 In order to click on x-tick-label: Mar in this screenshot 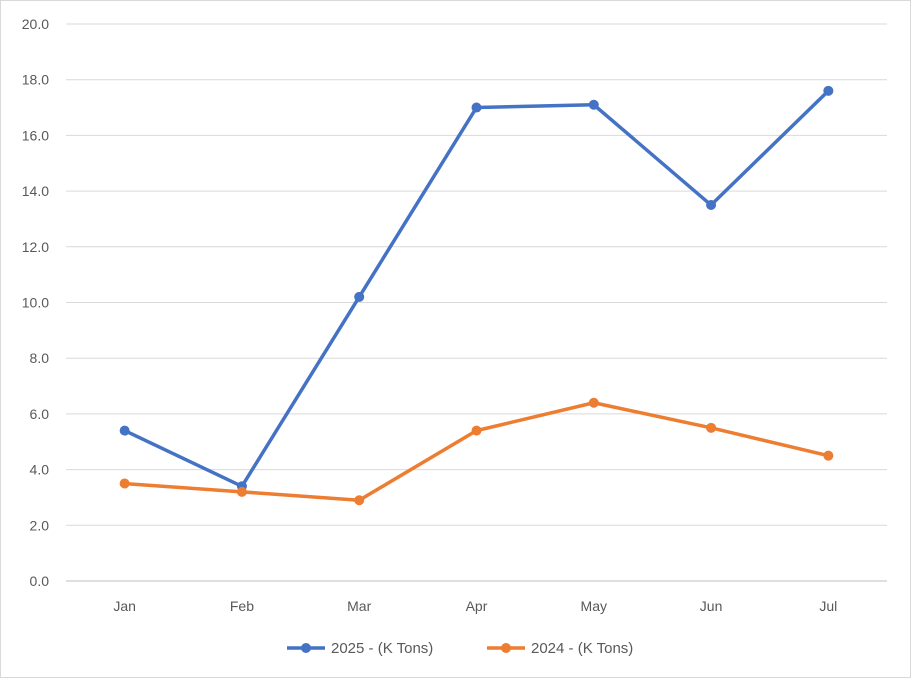, I will do `click(359, 606)`.